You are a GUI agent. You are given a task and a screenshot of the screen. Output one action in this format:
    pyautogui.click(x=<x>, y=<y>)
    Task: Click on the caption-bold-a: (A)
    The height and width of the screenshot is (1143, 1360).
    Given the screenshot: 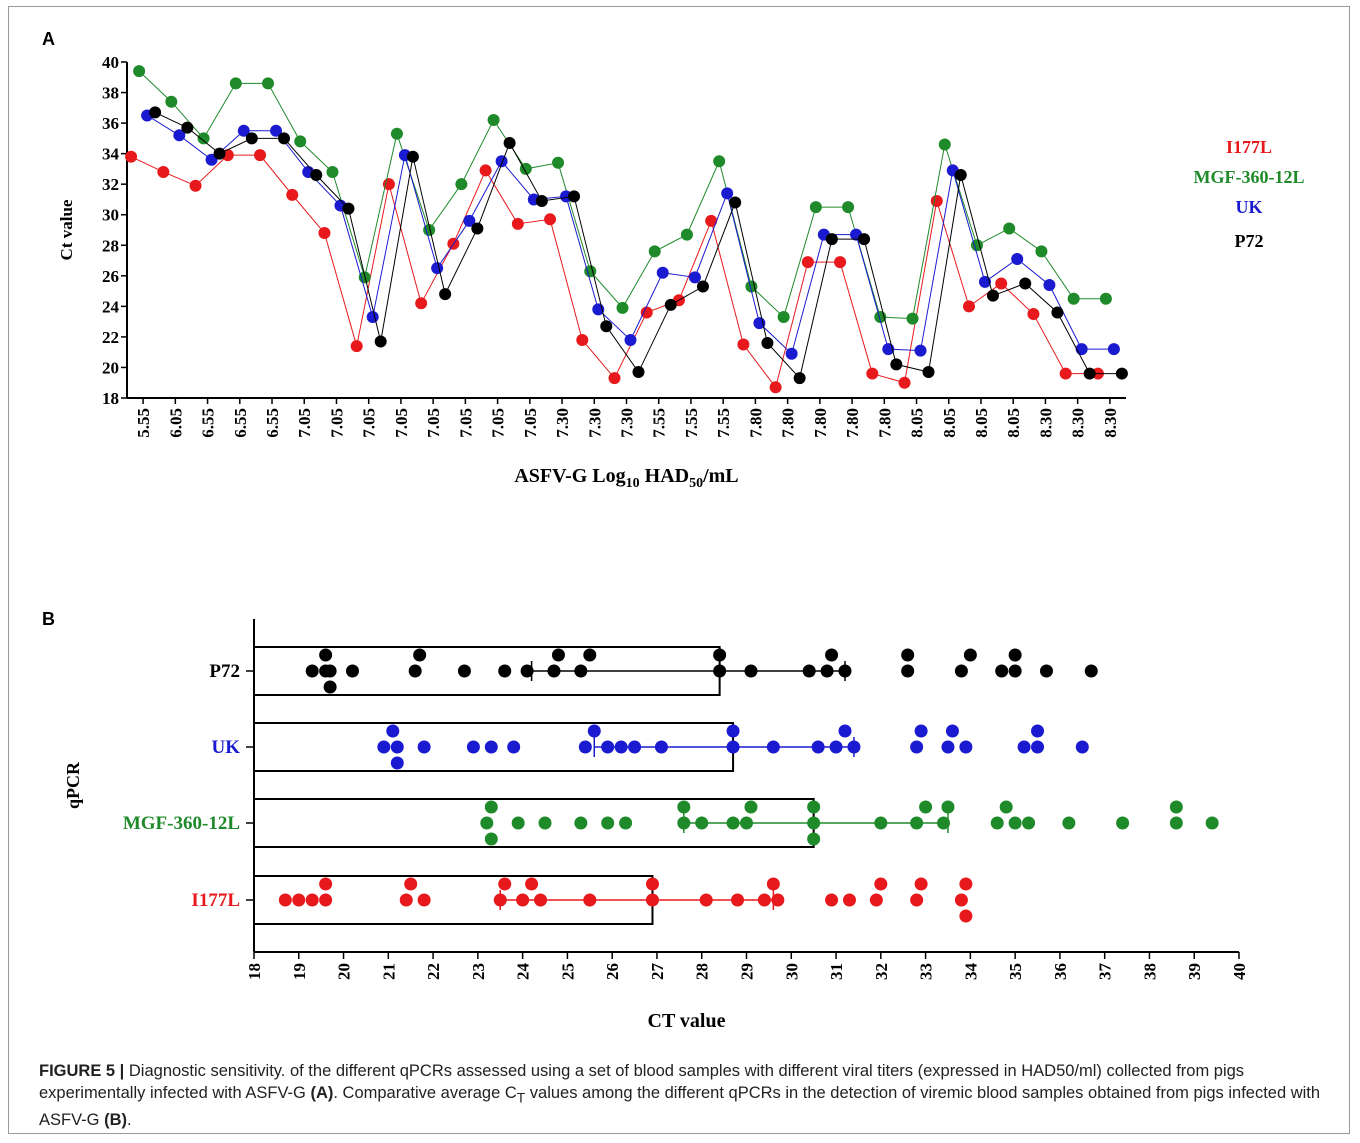 What is the action you would take?
    pyautogui.click(x=322, y=1093)
    